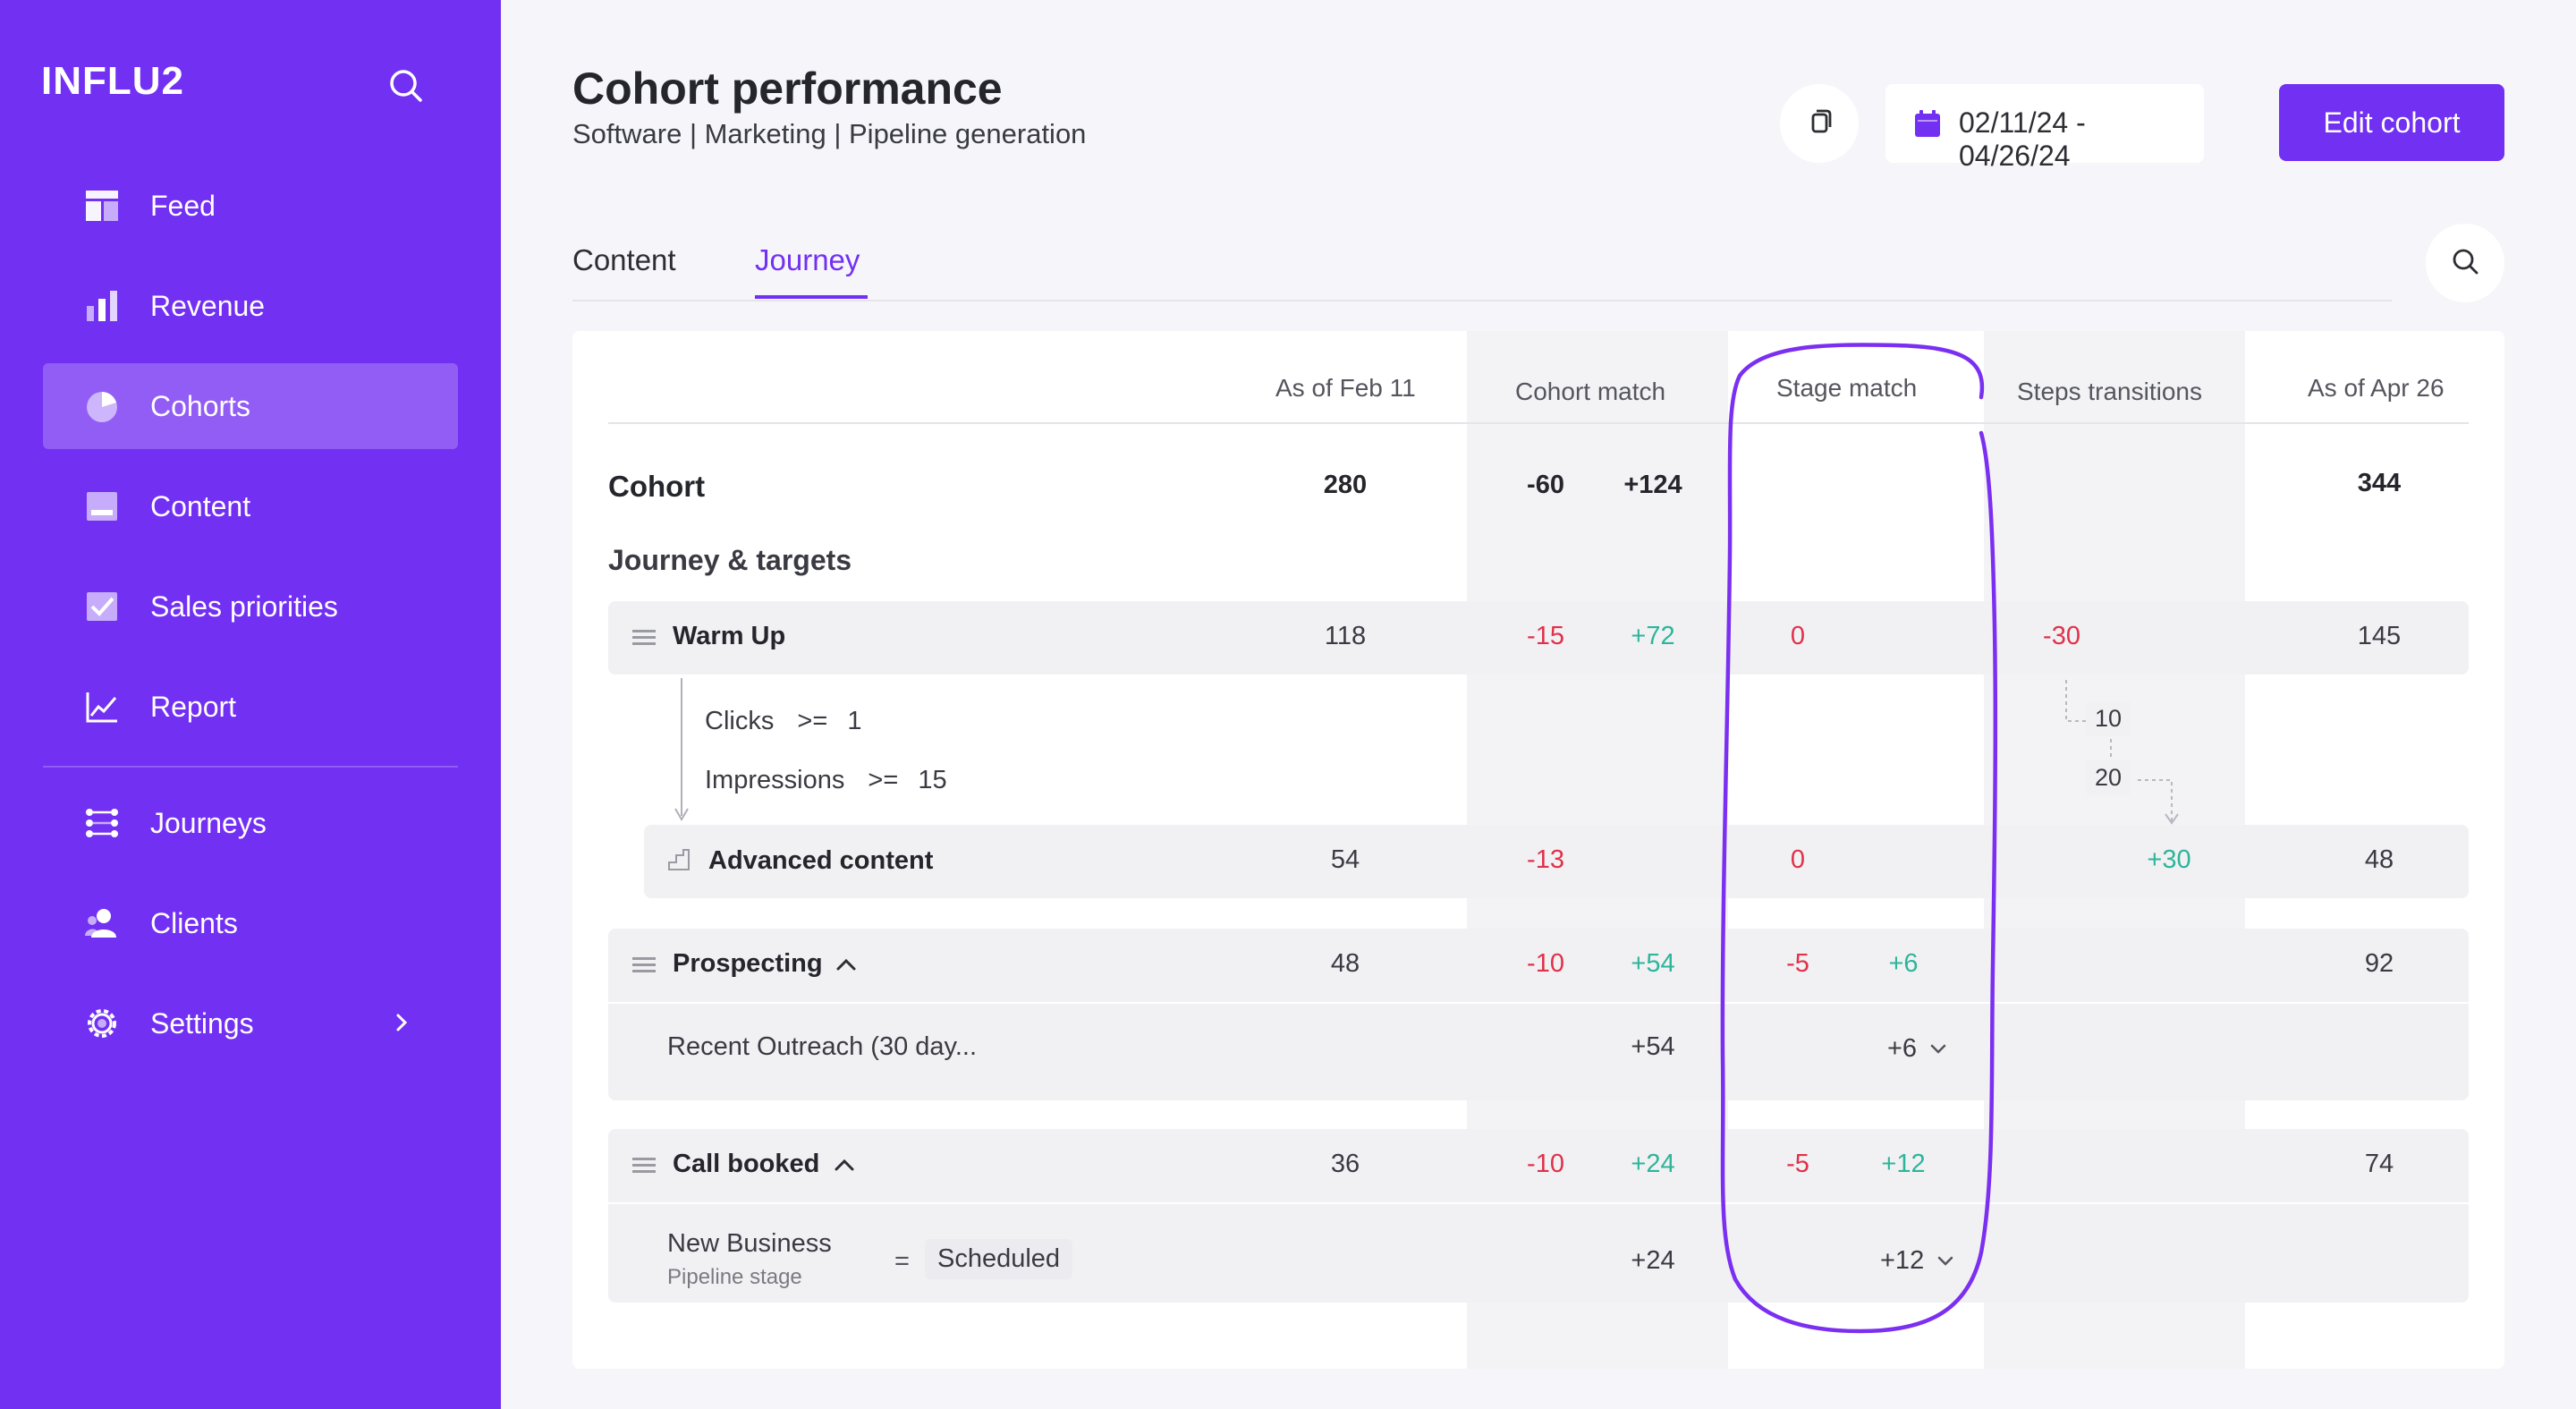  Describe the element at coordinates (102, 1024) in the screenshot. I see `gear-icon` at that location.